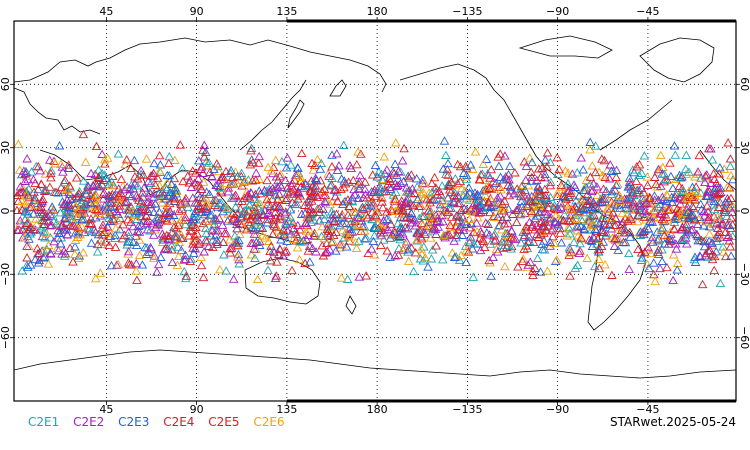  I want to click on right-lat-label: 60, so click(744, 84).